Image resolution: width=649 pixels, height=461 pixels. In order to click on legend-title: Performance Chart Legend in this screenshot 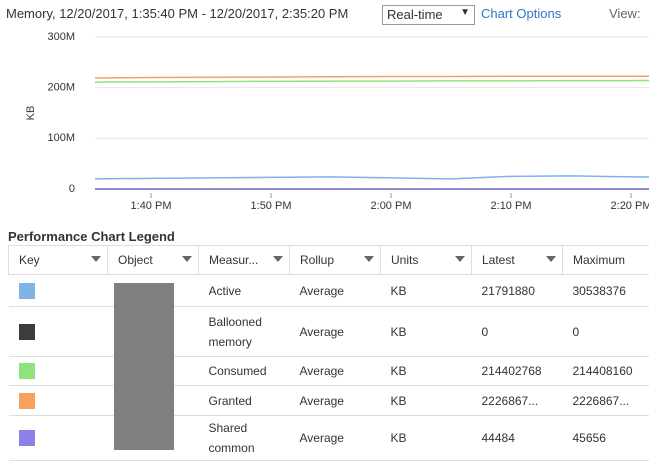, I will do `click(91, 236)`.